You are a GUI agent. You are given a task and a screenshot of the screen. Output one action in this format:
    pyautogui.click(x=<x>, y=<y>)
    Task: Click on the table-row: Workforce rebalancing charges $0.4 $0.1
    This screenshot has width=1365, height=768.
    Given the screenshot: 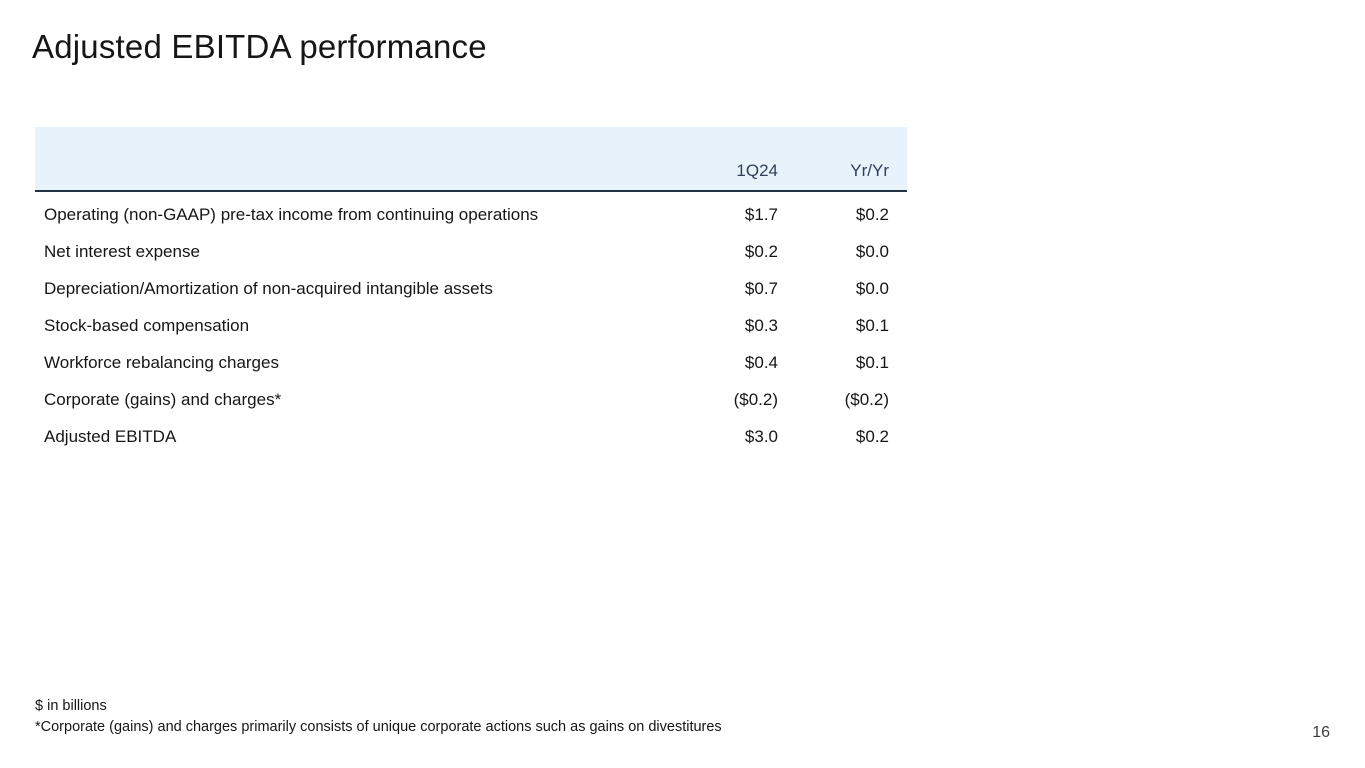 What is the action you would take?
    pyautogui.click(x=471, y=362)
    